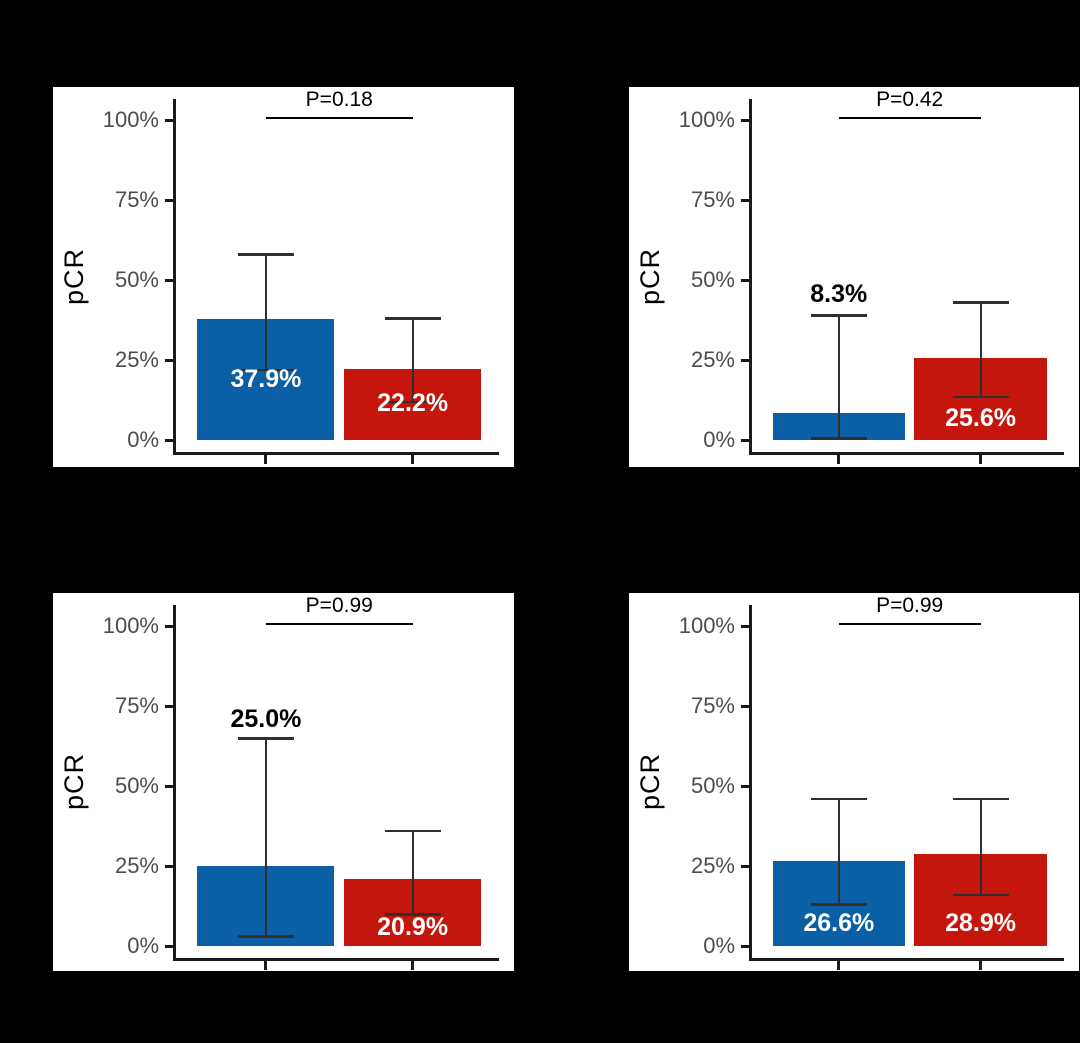  Describe the element at coordinates (910, 99) in the screenshot. I see `p-value-label: P=0.42` at that location.